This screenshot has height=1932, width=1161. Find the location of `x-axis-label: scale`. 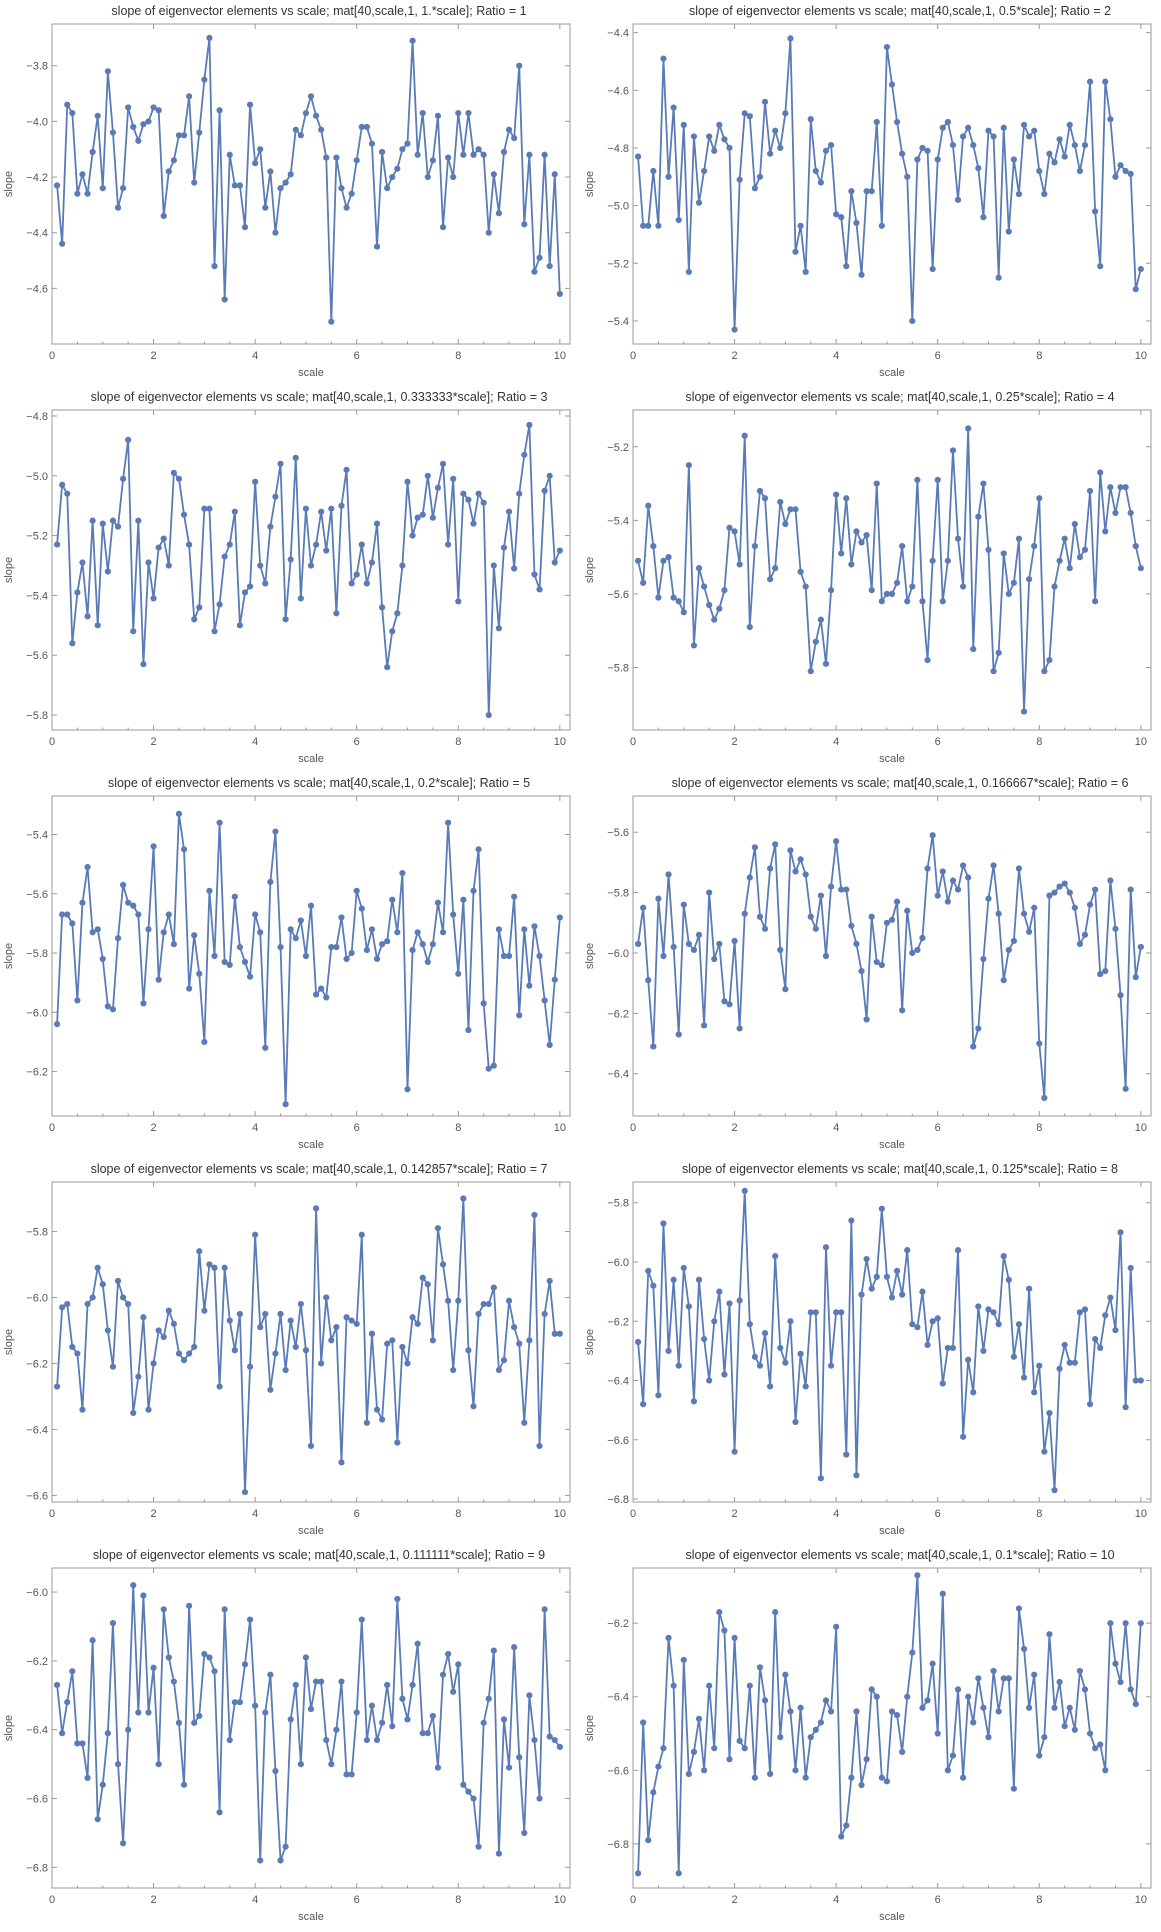

x-axis-label: scale is located at coordinates (311, 1531).